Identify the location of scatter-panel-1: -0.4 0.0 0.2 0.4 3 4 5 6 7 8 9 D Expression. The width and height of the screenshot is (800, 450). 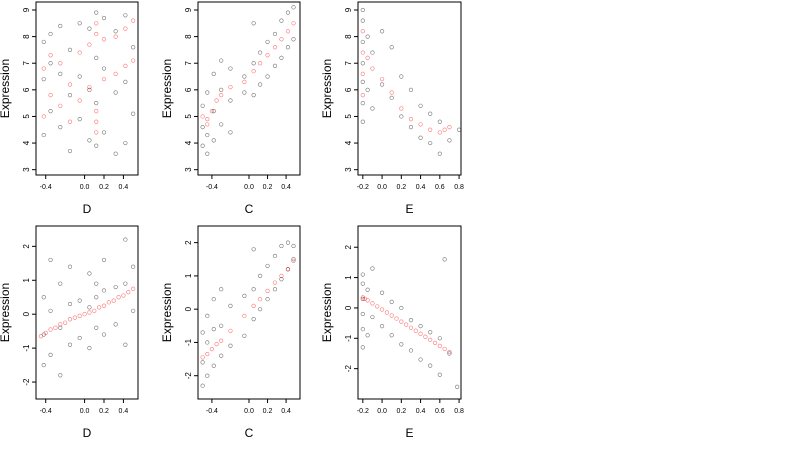
(69, 108).